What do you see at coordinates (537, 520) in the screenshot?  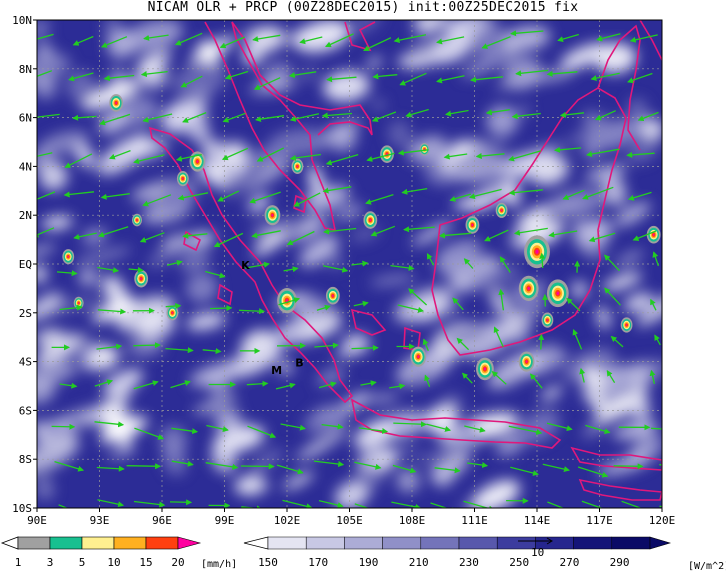 I see `lon-tick-label: 114E` at bounding box center [537, 520].